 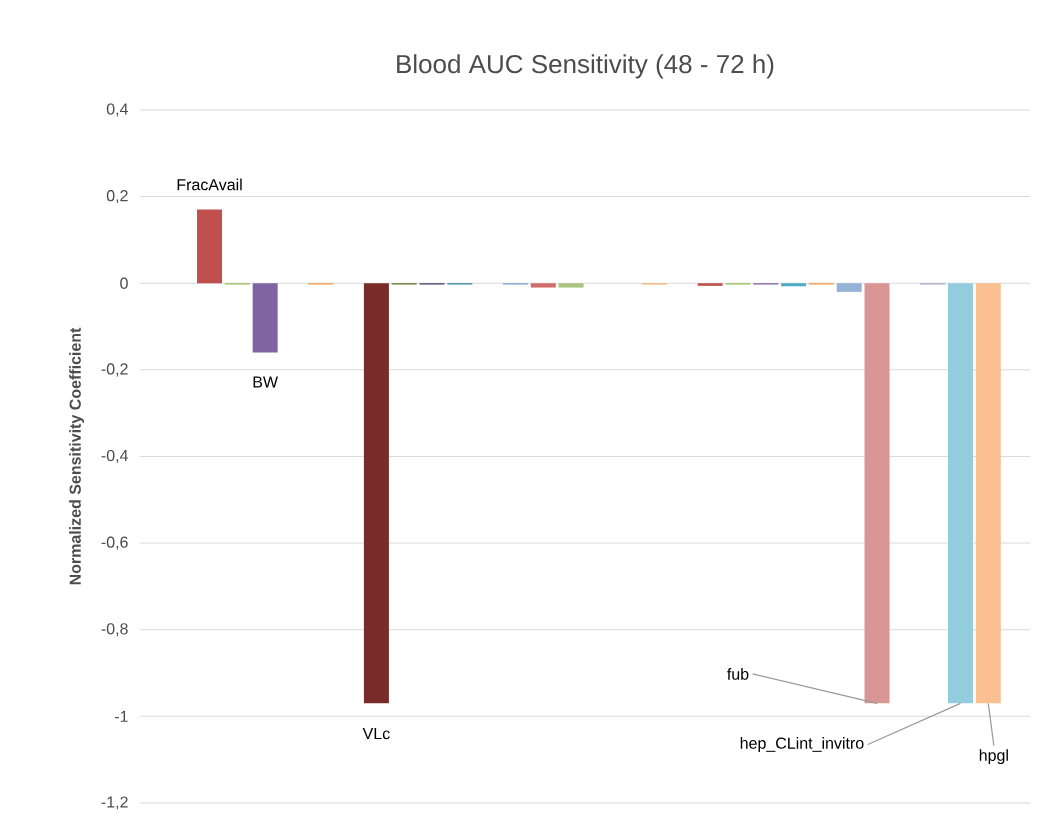 What do you see at coordinates (114, 803) in the screenshot?
I see `y-tick-label: -1,2` at bounding box center [114, 803].